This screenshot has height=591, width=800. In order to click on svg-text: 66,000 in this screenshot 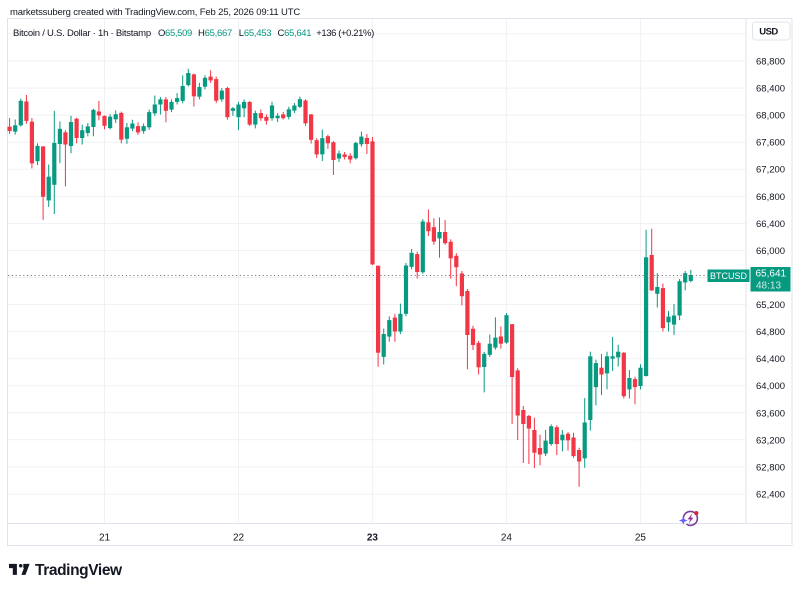, I will do `click(770, 251)`.